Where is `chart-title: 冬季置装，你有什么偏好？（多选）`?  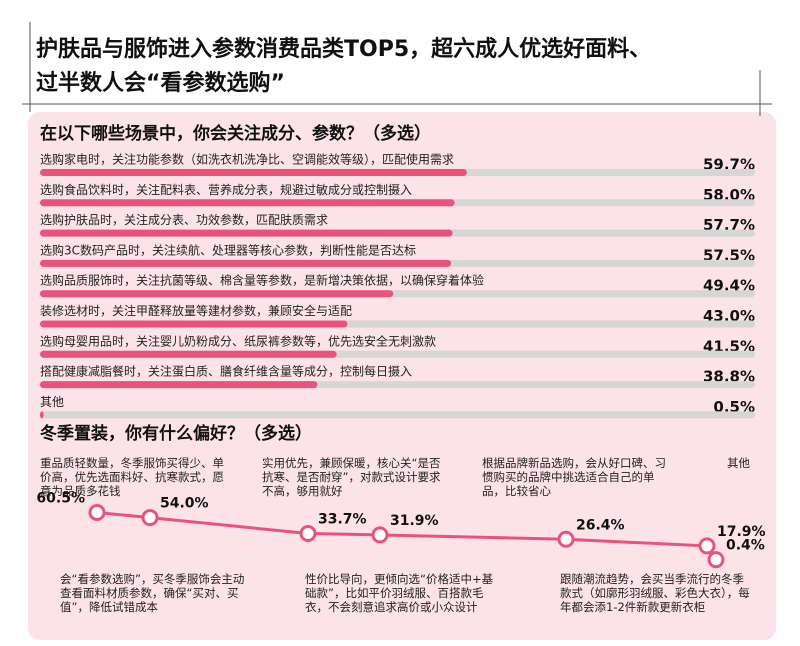 chart-title: 冬季置装，你有什么偏好？（多选） is located at coordinates (176, 433).